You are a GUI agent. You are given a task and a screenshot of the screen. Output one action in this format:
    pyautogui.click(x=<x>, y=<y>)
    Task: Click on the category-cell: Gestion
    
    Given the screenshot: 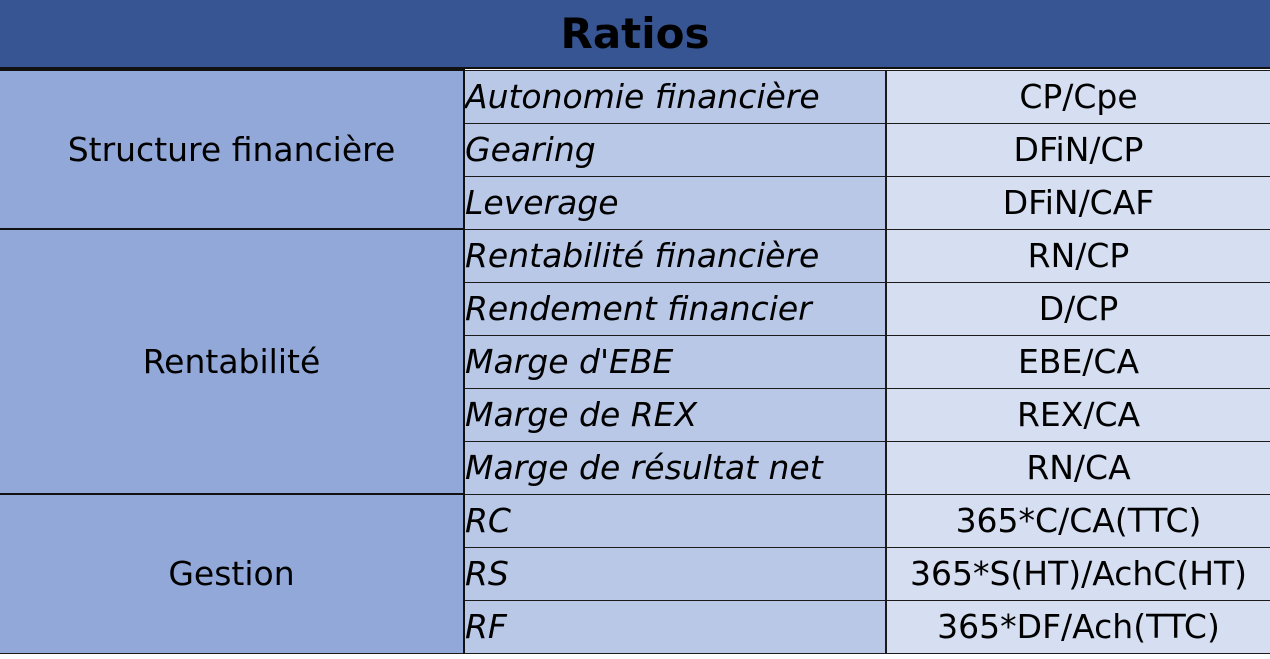 What is the action you would take?
    pyautogui.click(x=232, y=573)
    